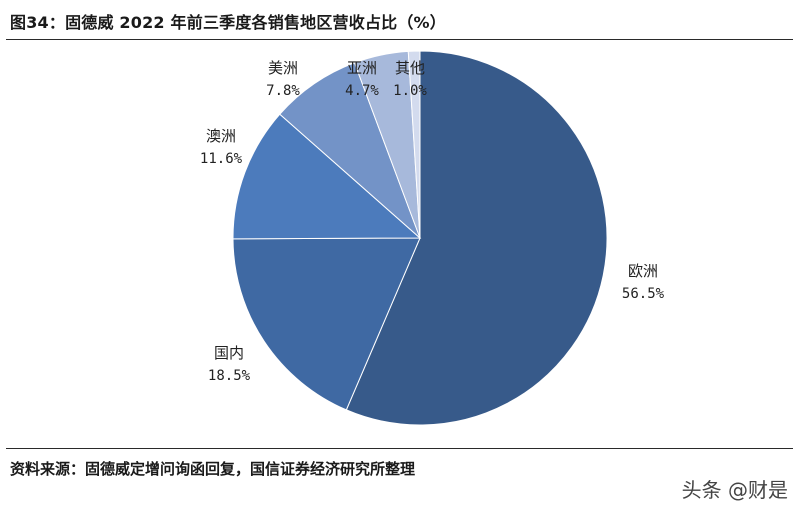 The image size is (800, 513). What do you see at coordinates (643, 294) in the screenshot?
I see `slice-value-label: 56.5%` at bounding box center [643, 294].